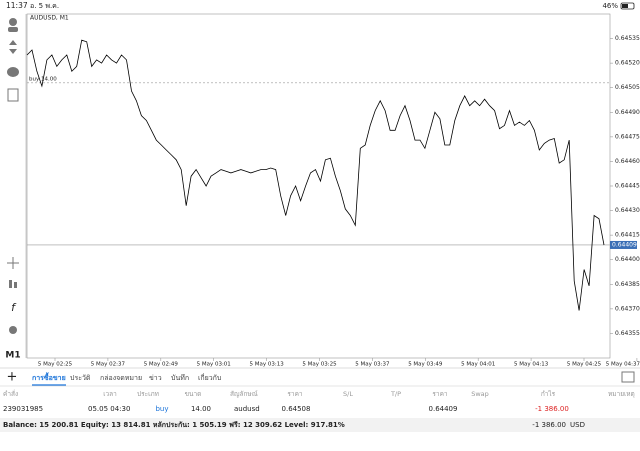 Image resolution: width=640 pixels, height=451 pixels. I want to click on table-cell: -1 386.00, so click(552, 409).